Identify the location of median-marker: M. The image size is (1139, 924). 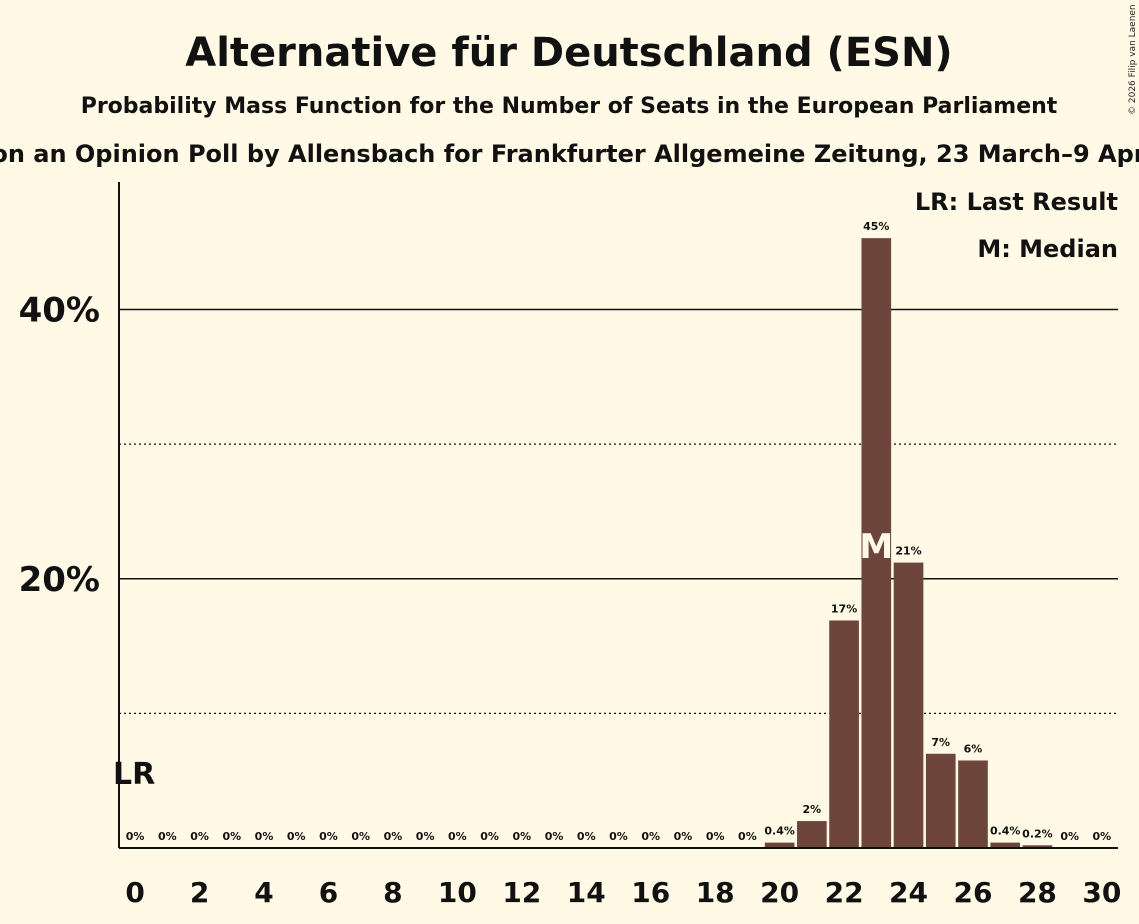
(876, 547).